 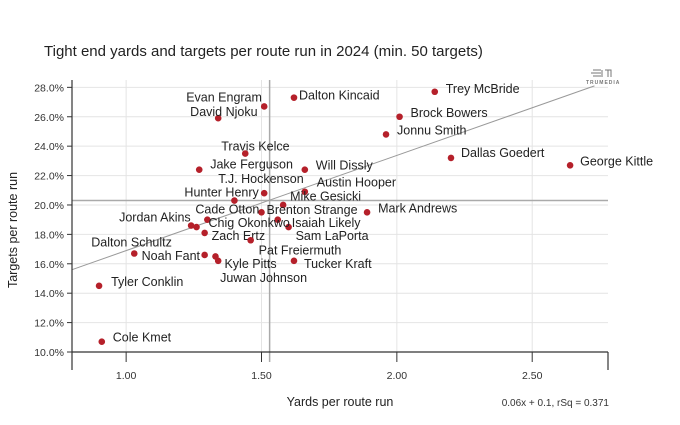 I want to click on point-label: Tyler Conklin, so click(x=147, y=282).